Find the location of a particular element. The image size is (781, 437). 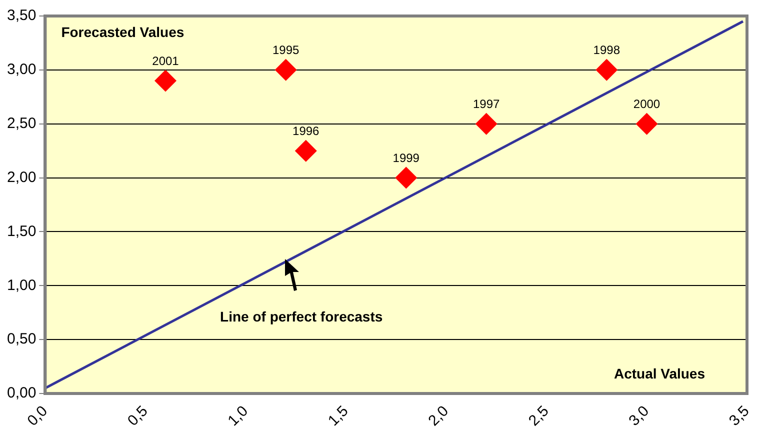

series-label: 1998 is located at coordinates (606, 50).